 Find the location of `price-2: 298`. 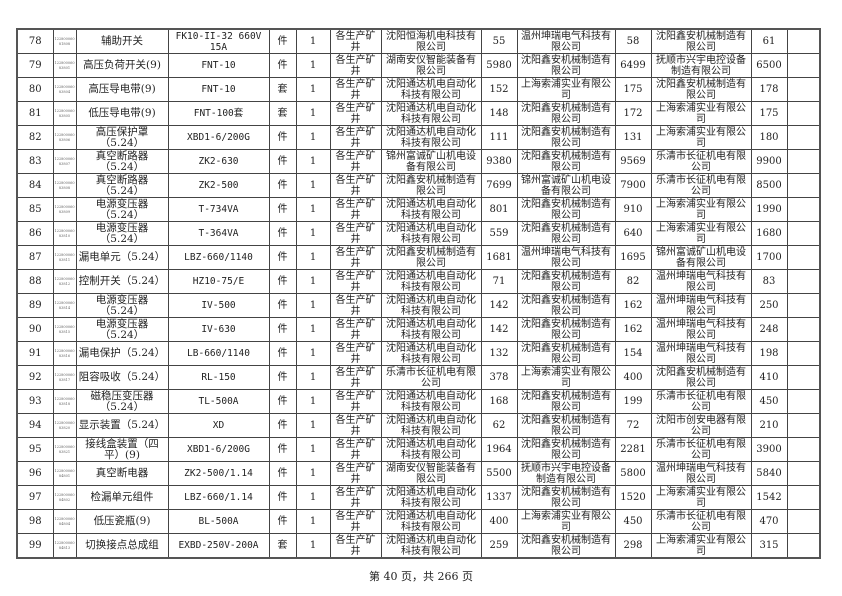

price-2: 298 is located at coordinates (633, 546).